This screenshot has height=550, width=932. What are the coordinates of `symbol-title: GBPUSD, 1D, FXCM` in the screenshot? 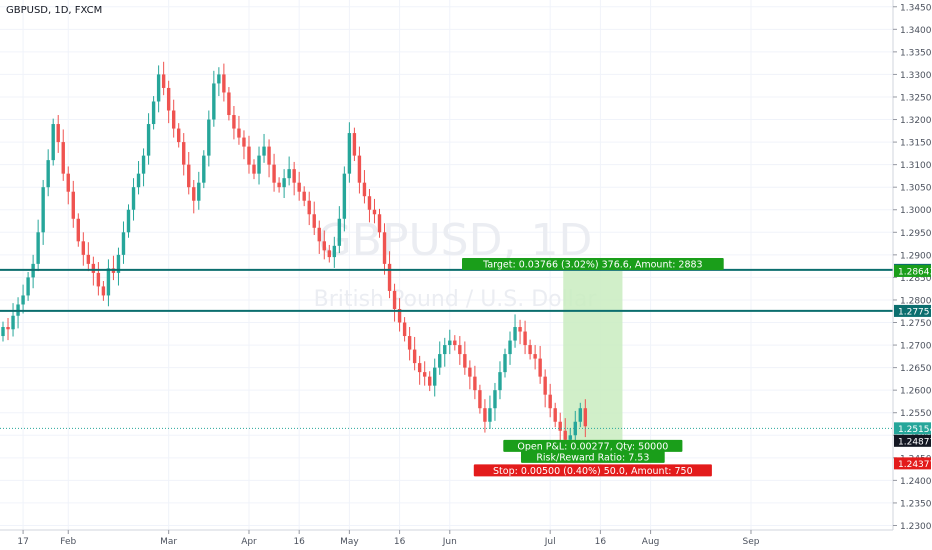 It's located at (54, 10).